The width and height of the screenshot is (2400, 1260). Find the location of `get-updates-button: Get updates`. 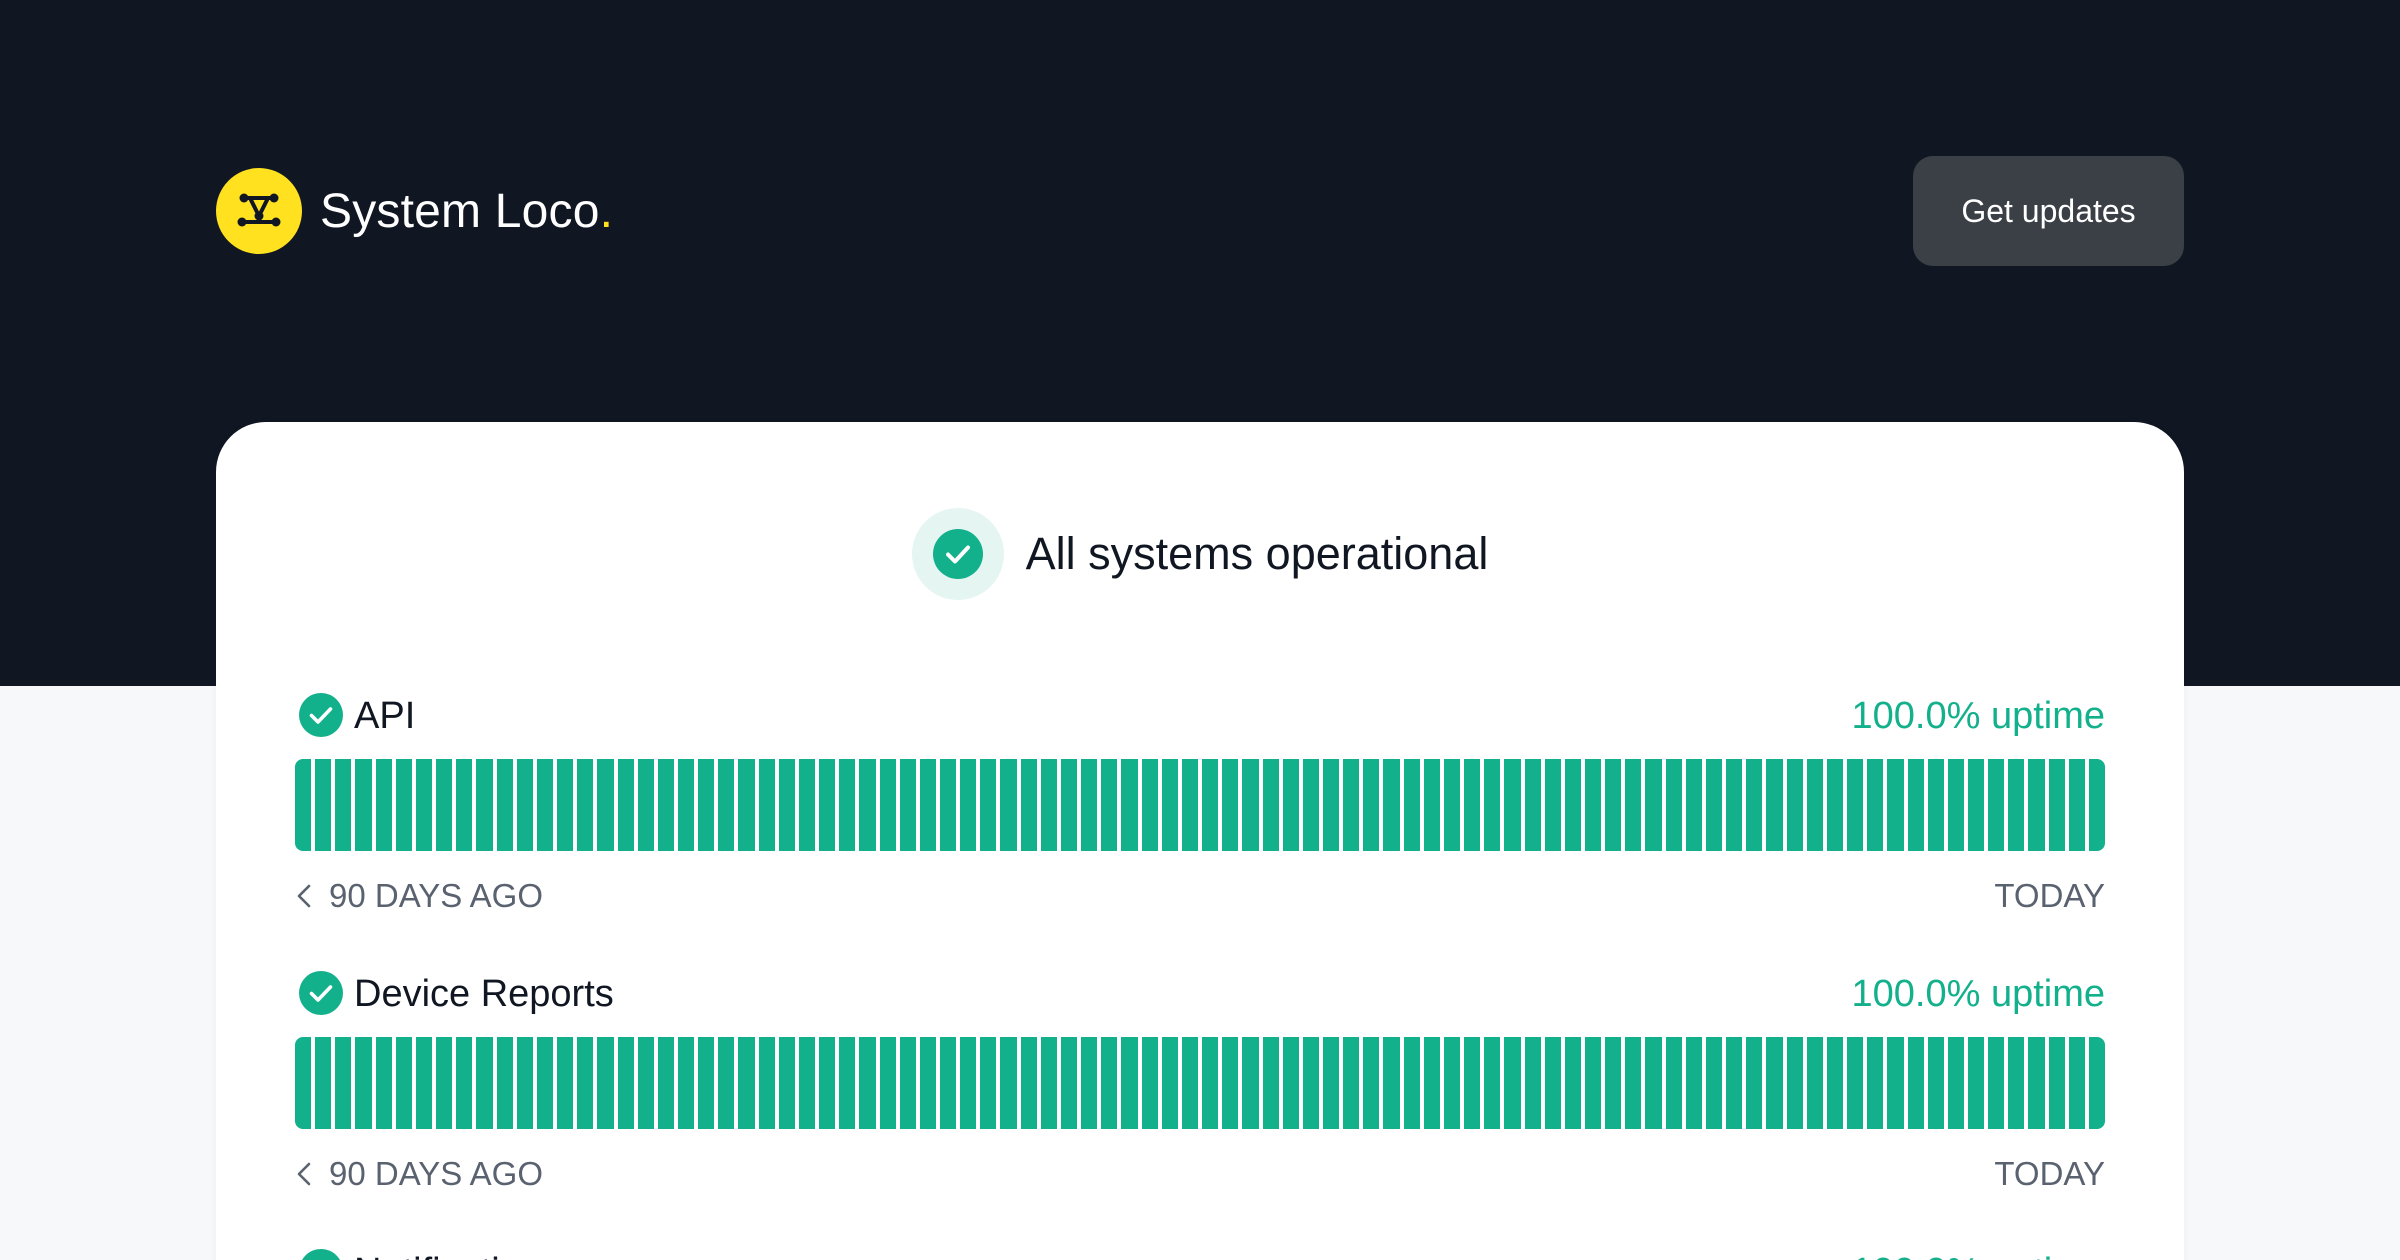

get-updates-button: Get updates is located at coordinates (2048, 211).